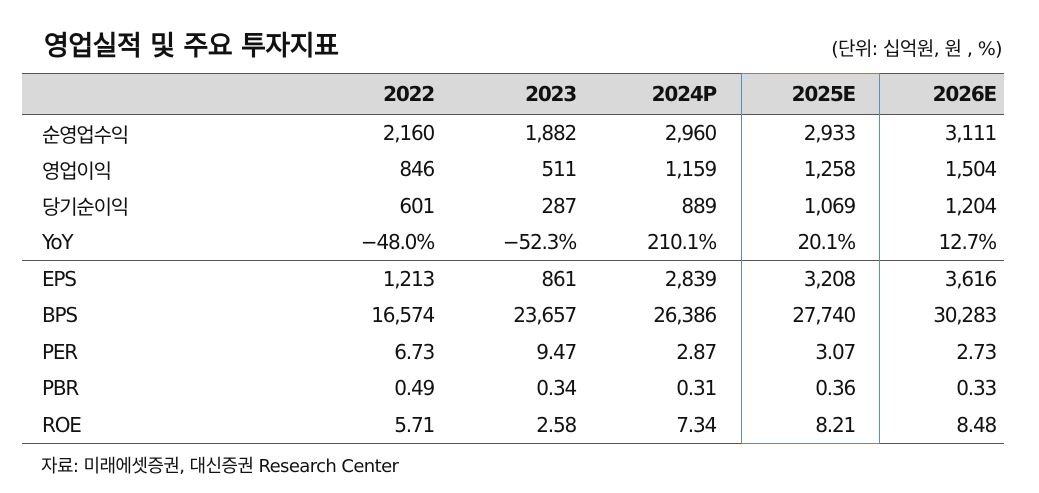  I want to click on table-cell: 1,504, so click(970, 169).